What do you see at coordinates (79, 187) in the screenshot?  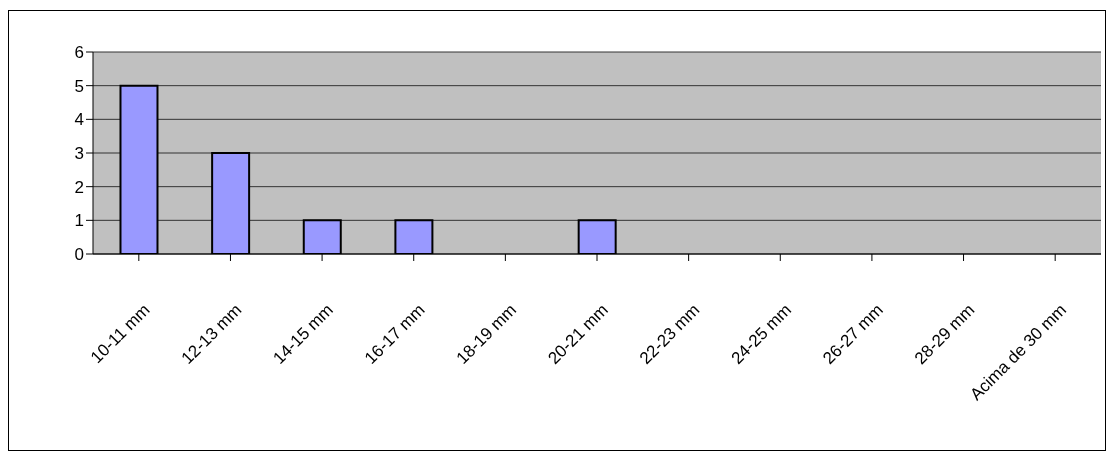 I see `y-tick-label: 2` at bounding box center [79, 187].